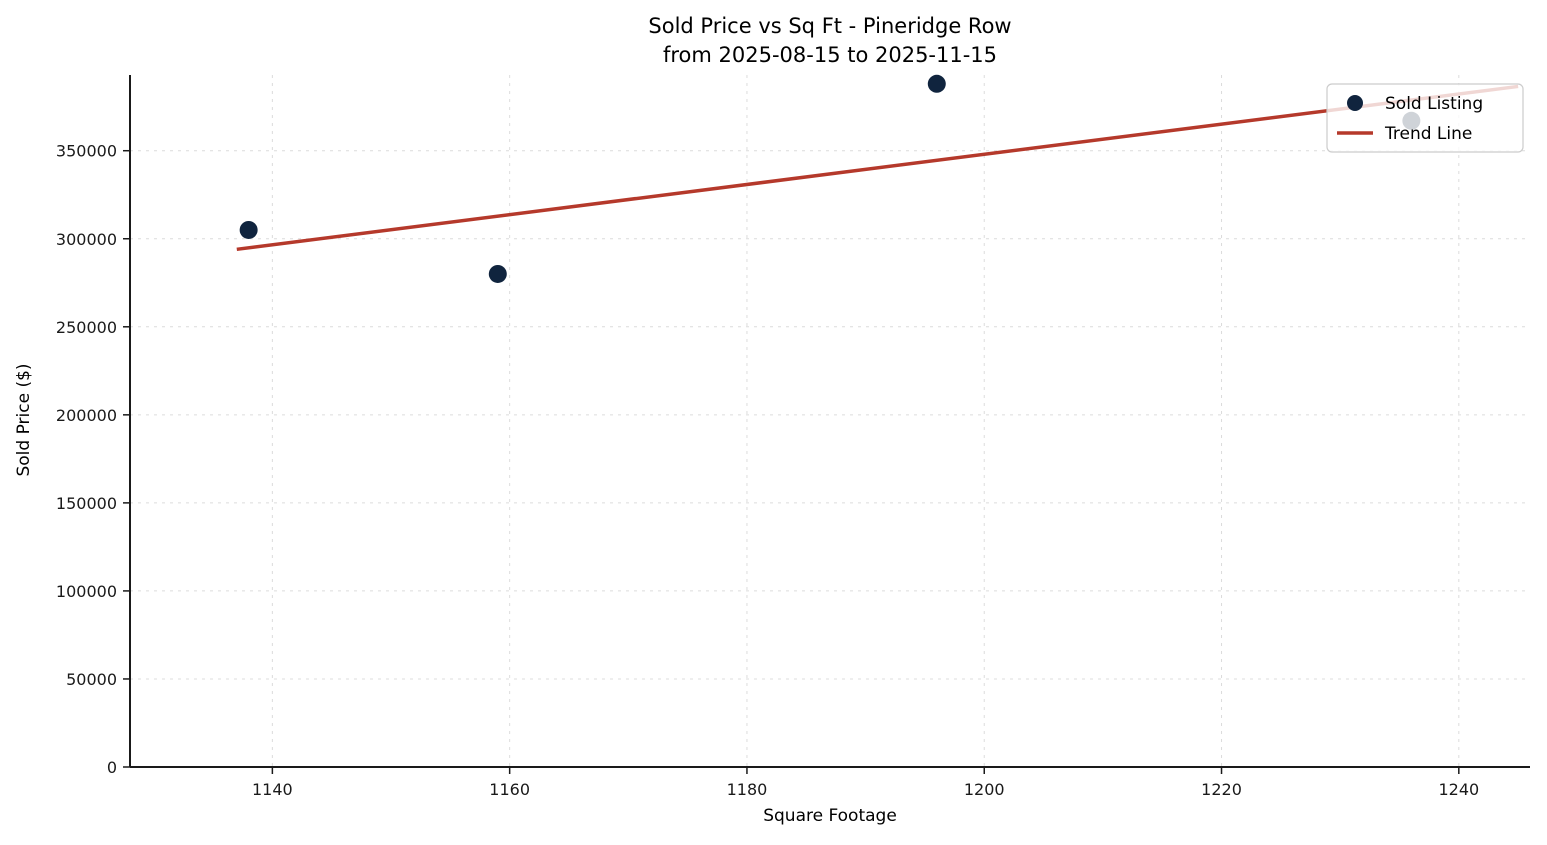  Describe the element at coordinates (830, 26) in the screenshot. I see `chart-title-line1: Sold Price vs Sq Ft - Pineridge Row` at that location.